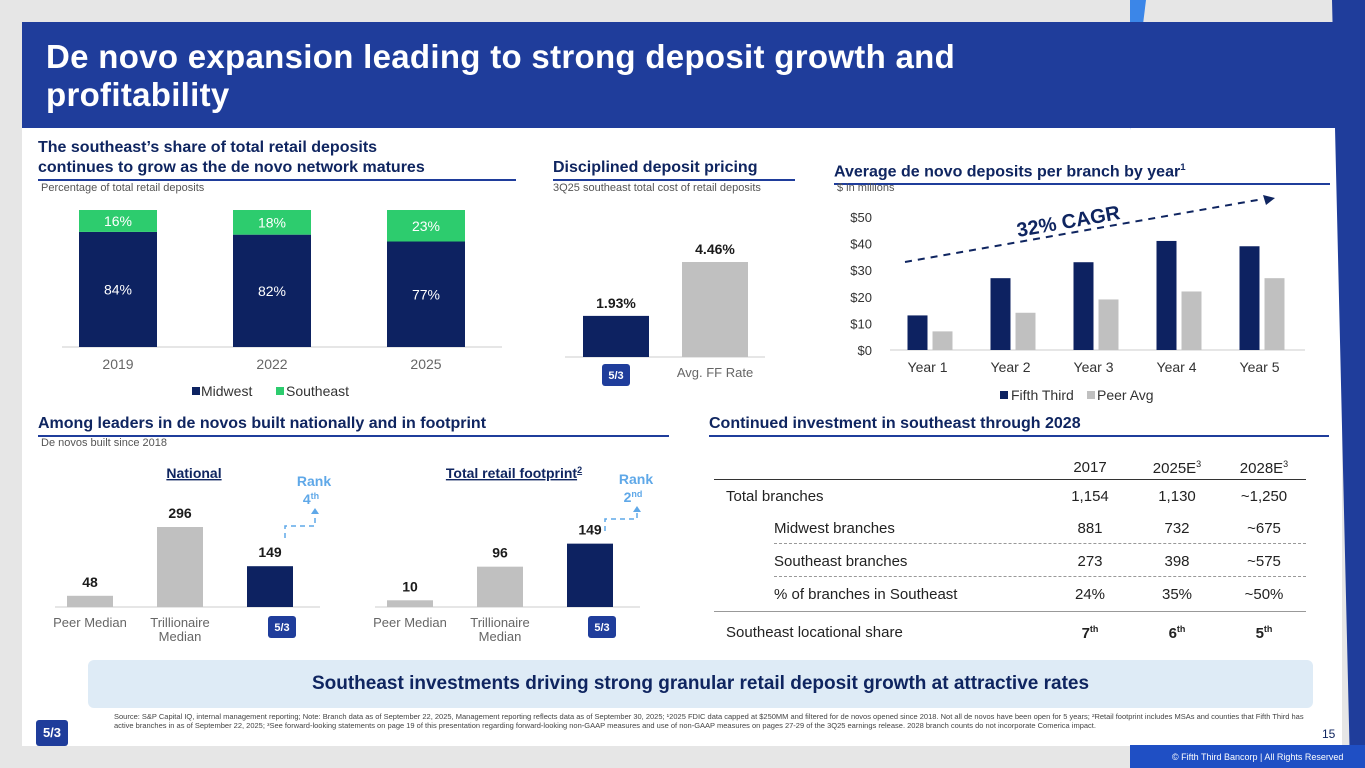 This screenshot has height=768, width=1365. What do you see at coordinates (410, 586) in the screenshot?
I see `label-Peer Median: 10` at bounding box center [410, 586].